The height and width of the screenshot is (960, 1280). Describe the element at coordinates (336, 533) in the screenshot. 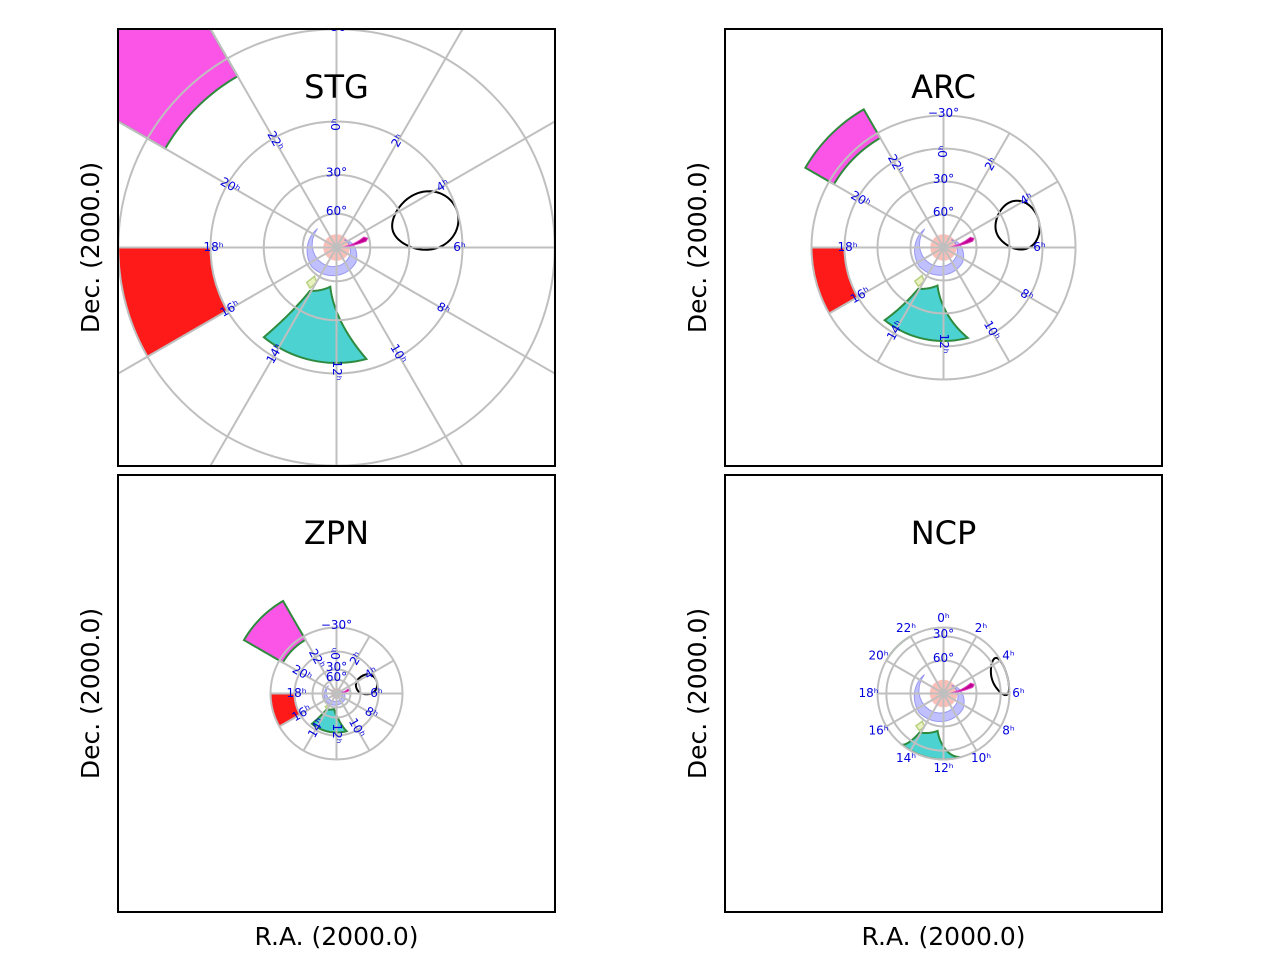

I see `panel-title: ZPN` at that location.